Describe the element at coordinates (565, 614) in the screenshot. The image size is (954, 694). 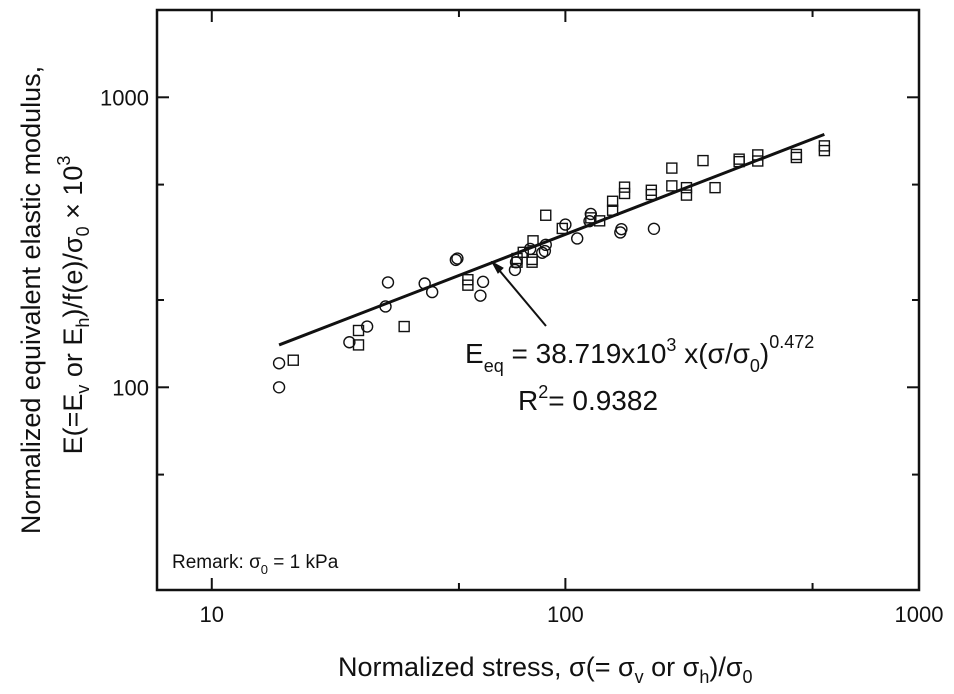
I see `x-tick-label: 100` at that location.